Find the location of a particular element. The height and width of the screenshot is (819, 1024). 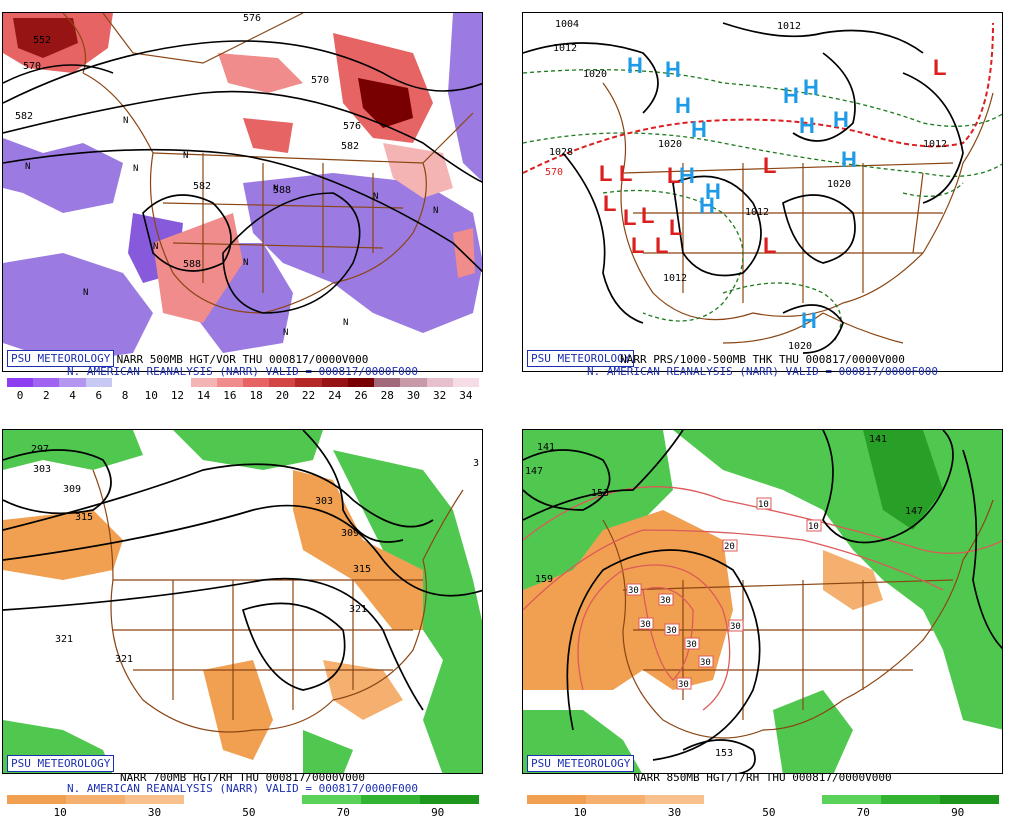

contour-label: 588 is located at coordinates (192, 264).